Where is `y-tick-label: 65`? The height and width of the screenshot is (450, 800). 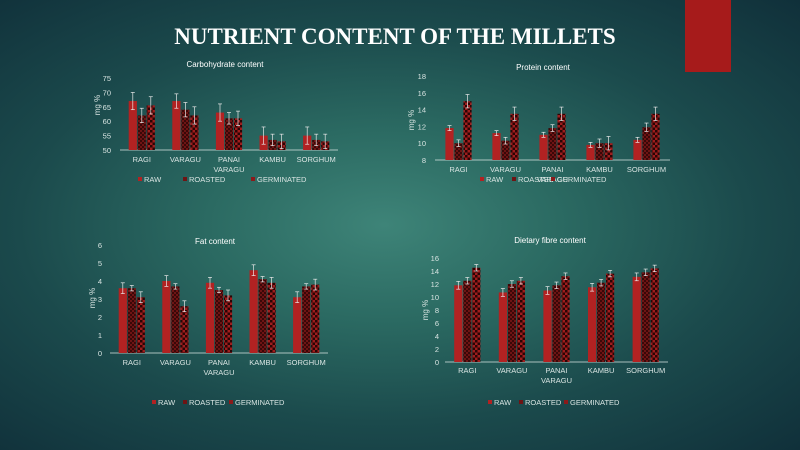 y-tick-label: 65 is located at coordinates (107, 107).